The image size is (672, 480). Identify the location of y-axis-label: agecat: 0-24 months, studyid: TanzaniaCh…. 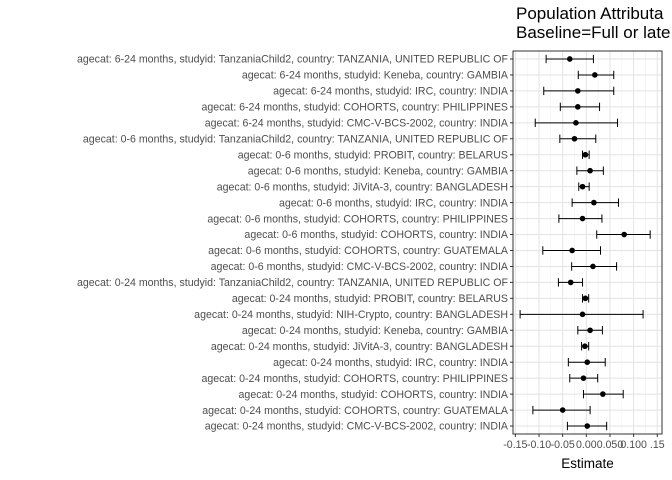
(293, 283).